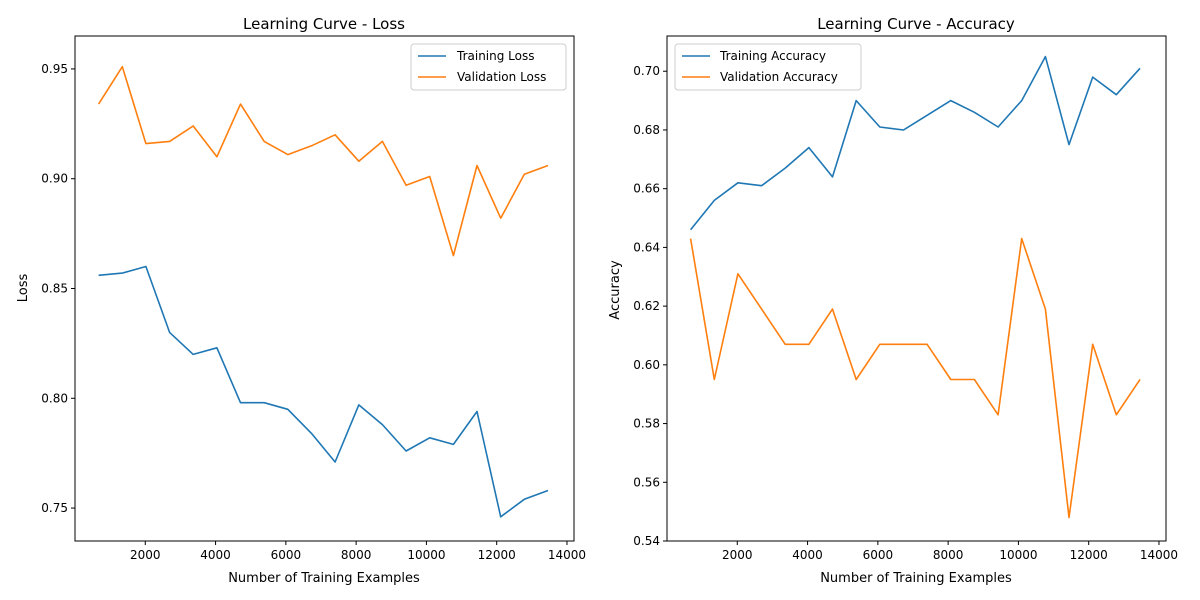 This screenshot has width=1200, height=600. Describe the element at coordinates (915, 143) in the screenshot. I see `series-line-training-accuracy` at that location.